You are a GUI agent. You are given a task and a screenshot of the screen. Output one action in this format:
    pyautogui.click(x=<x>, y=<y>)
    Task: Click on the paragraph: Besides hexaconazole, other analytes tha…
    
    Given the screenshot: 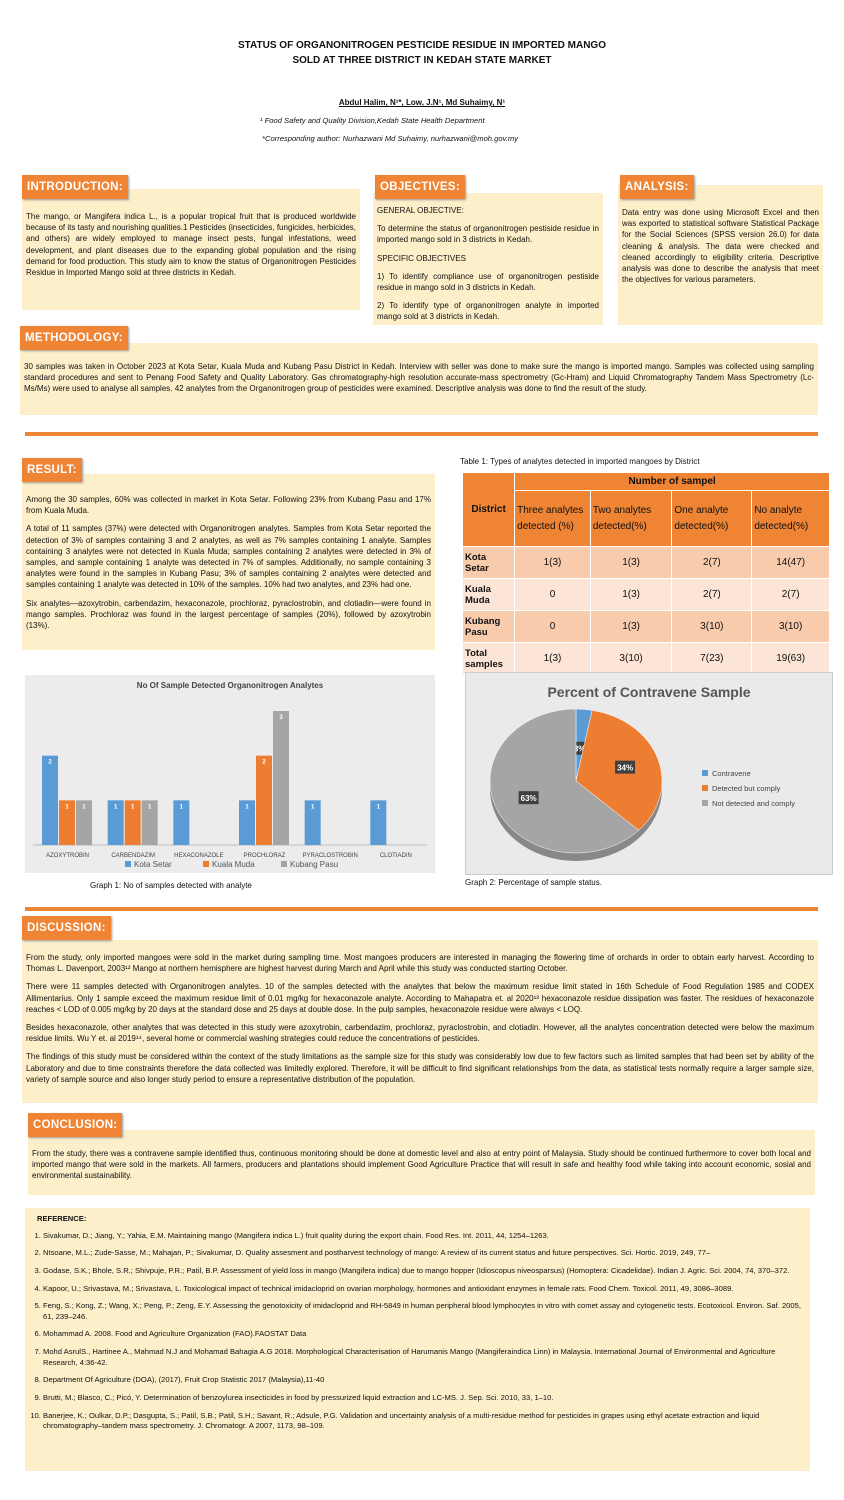 What is the action you would take?
    pyautogui.click(x=420, y=1033)
    